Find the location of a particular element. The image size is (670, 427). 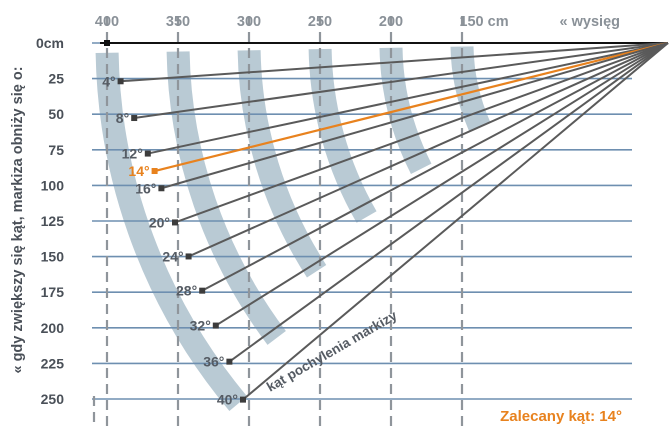

drop-tick-labels: 0cm 25 50 75 100 125 150 175 200 225 250 is located at coordinates (50, 221).